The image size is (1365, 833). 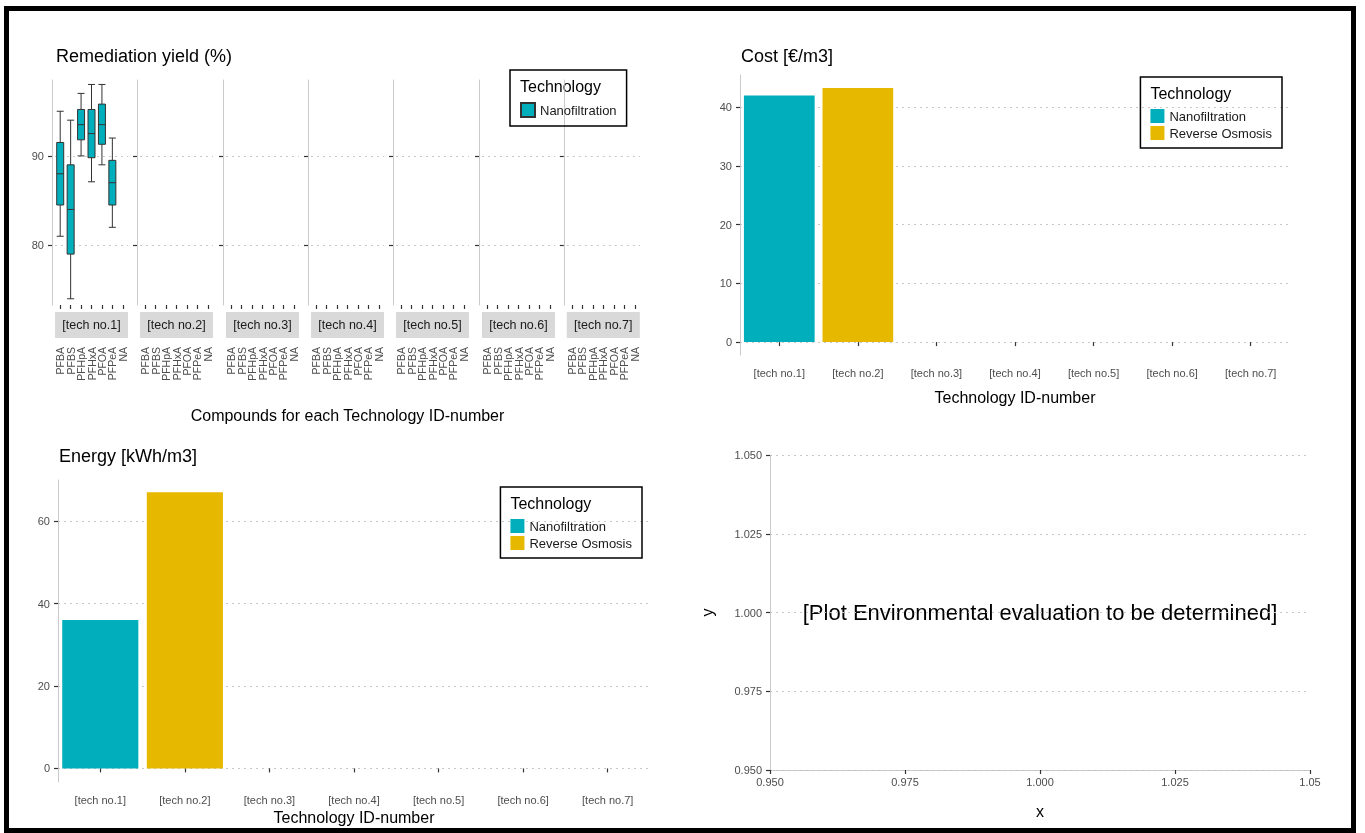 What do you see at coordinates (603, 325) in the screenshot?
I see `text: [tech no.7]` at bounding box center [603, 325].